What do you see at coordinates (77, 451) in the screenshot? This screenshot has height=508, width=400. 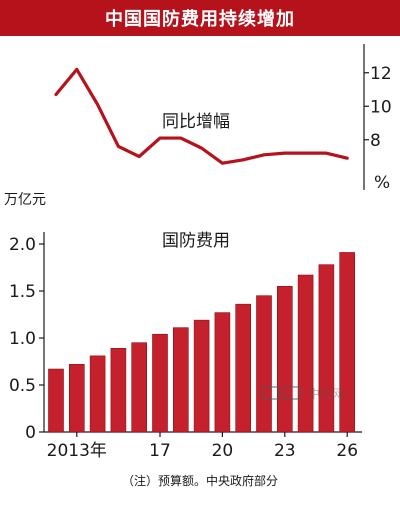 I see `x-tick-label: 2013年` at bounding box center [77, 451].